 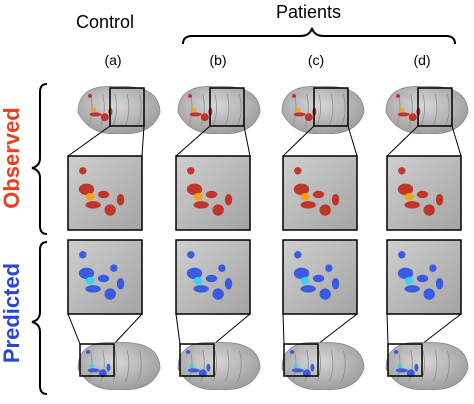 I want to click on predicted-brace, so click(x=39, y=318).